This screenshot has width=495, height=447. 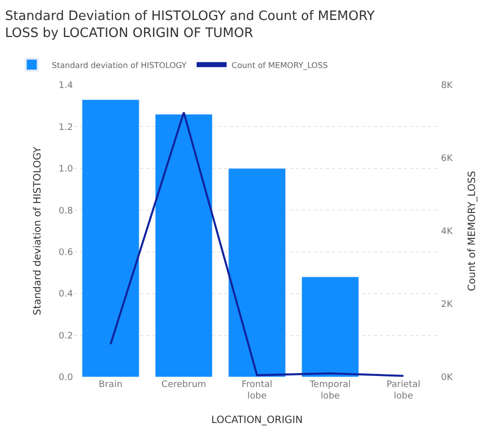 What do you see at coordinates (183, 385) in the screenshot?
I see `x-tick-label: Cerebrum` at bounding box center [183, 385].